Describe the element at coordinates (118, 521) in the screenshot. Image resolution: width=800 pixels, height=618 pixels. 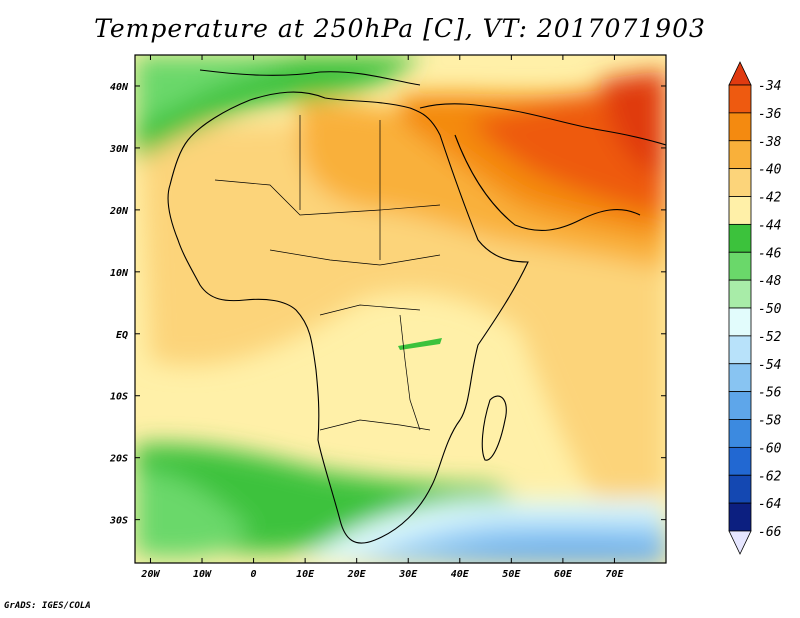
I see `lat-label: 30S` at that location.